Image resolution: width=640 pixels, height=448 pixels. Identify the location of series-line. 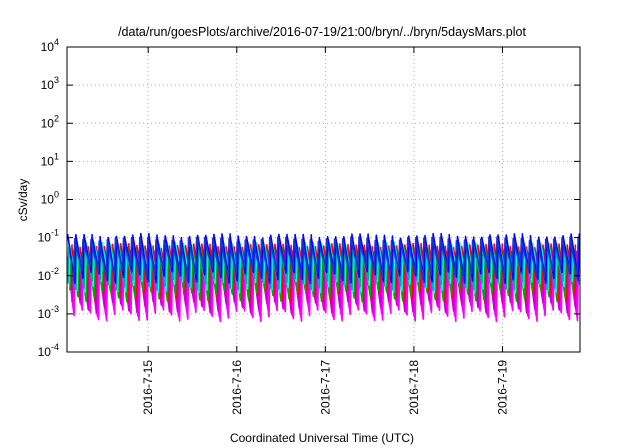
(326, 258).